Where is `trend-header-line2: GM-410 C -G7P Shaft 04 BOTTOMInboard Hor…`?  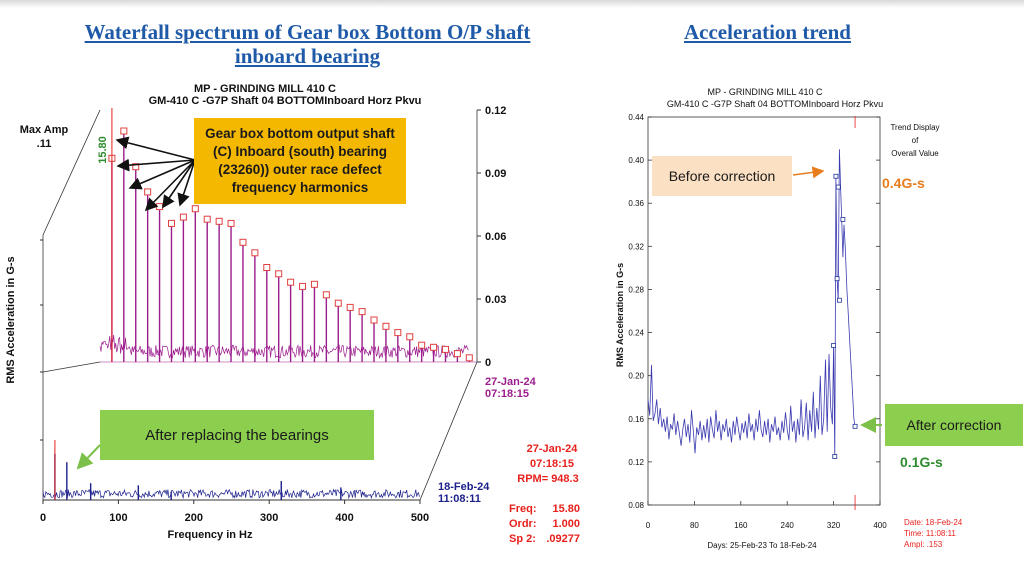
trend-header-line2: GM-410 C -G7P Shaft 04 BOTTOMInboard Hor… is located at coordinates (775, 104).